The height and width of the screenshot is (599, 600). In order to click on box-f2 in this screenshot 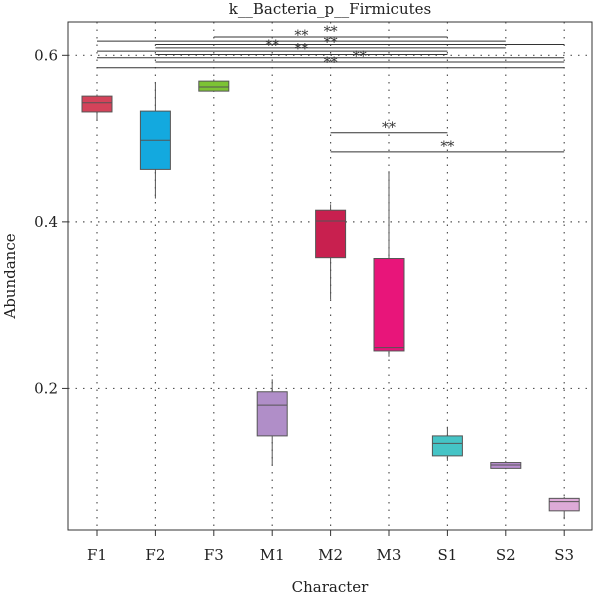, I will do `click(155, 140)`.